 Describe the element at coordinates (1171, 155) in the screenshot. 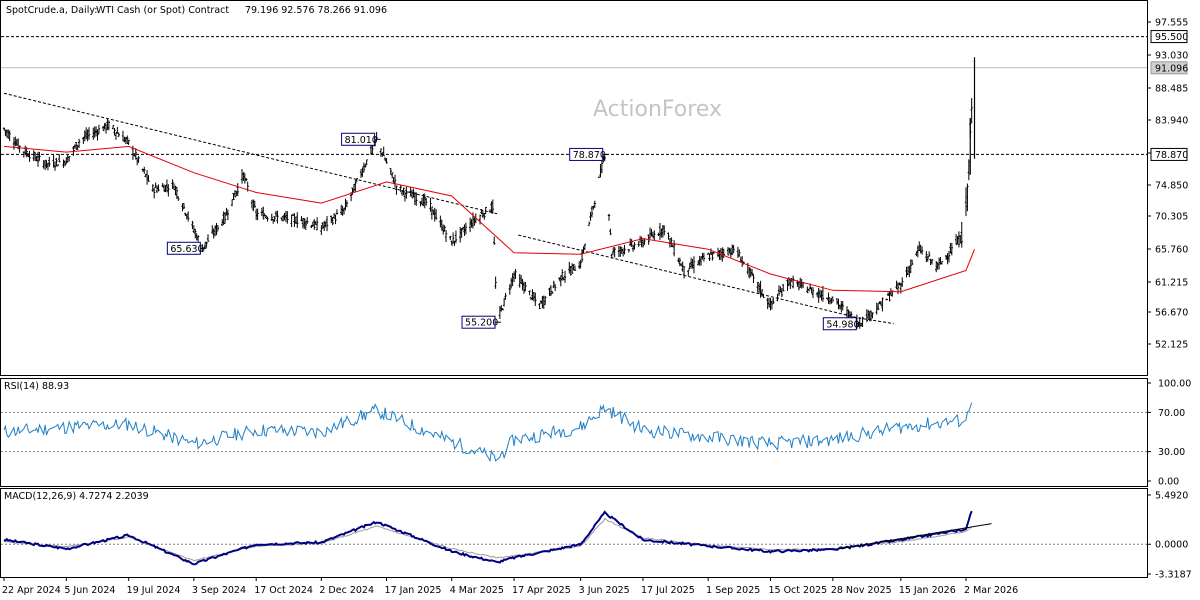

I see `level-label-78-870: 78.870` at that location.